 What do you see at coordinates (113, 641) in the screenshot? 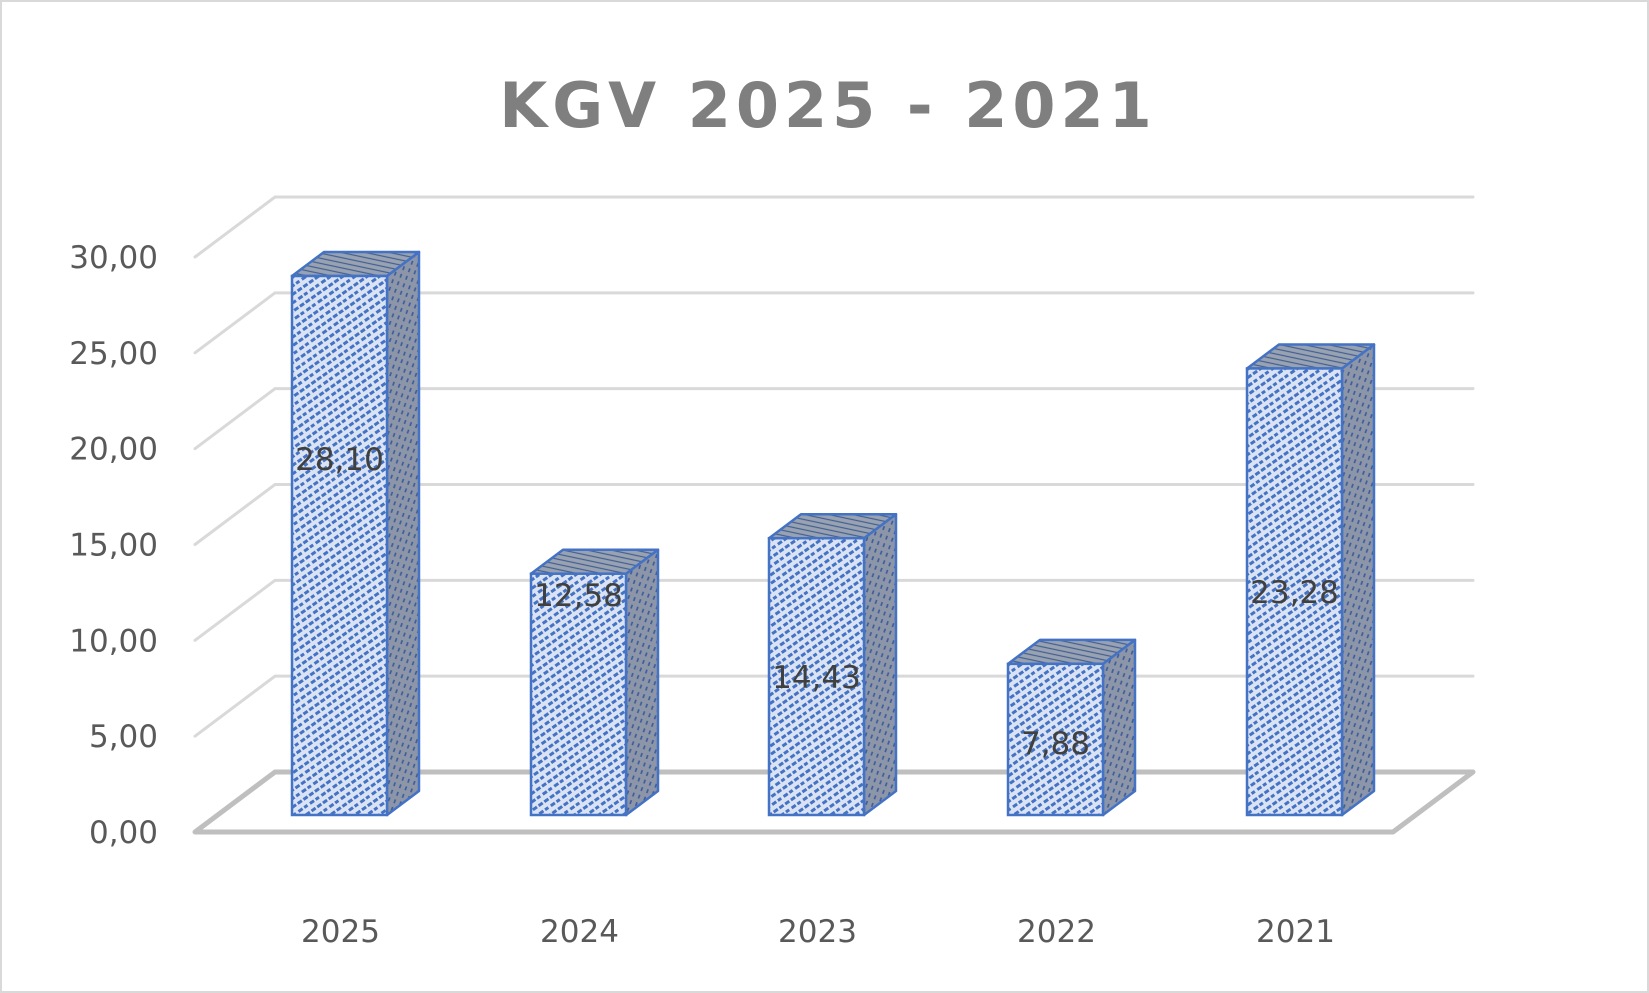
I see `y-tick-label: 10,00` at bounding box center [113, 641].